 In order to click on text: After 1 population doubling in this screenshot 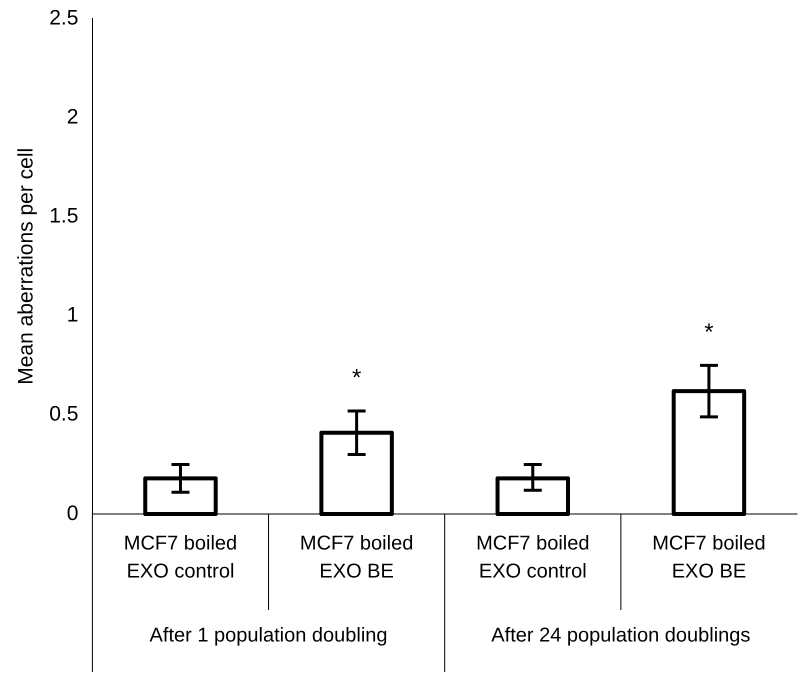, I will do `click(269, 635)`.